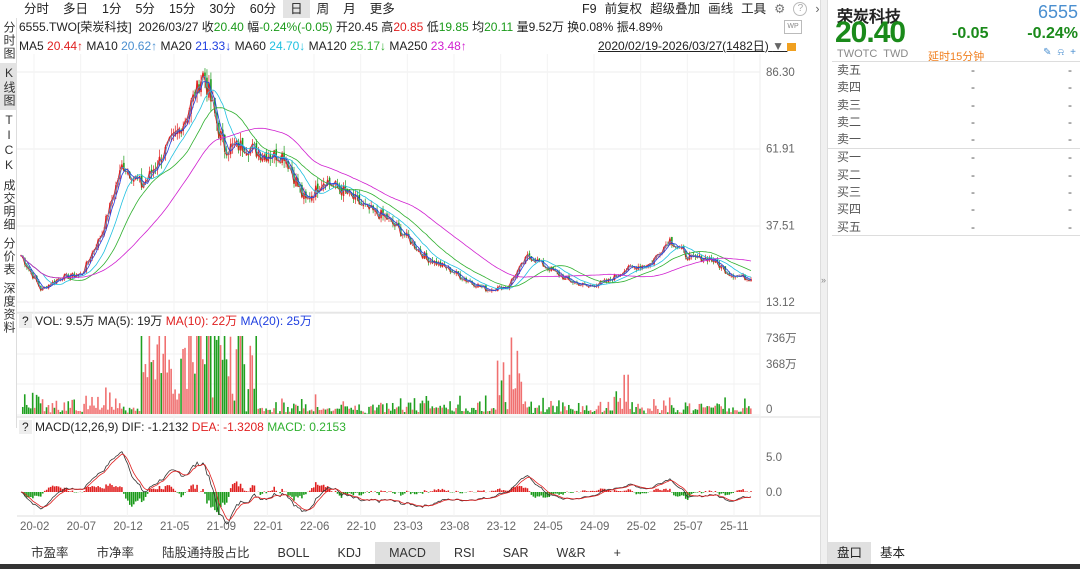 Image resolution: width=1080 pixels, height=569 pixels. Describe the element at coordinates (50, 553) in the screenshot. I see `indicator-tab: 市盈率` at that location.